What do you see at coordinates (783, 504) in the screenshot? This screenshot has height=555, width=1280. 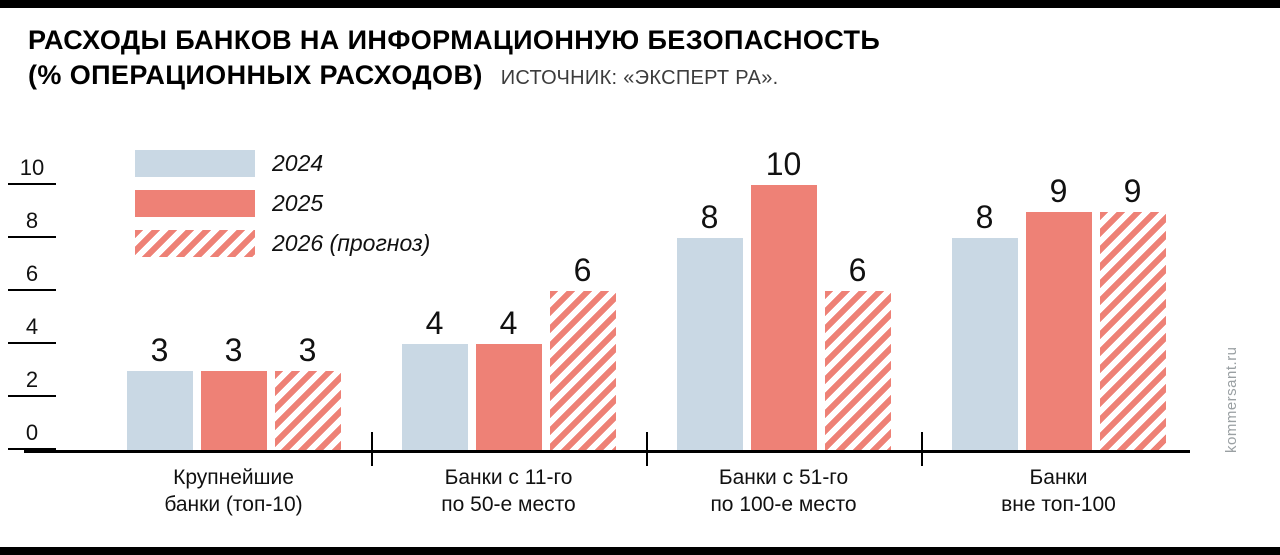 I see `x-category-label-line: по 100-е место` at bounding box center [783, 504].